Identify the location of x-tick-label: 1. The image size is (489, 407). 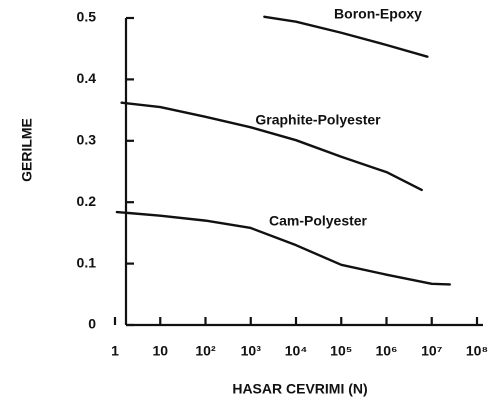
(115, 351).